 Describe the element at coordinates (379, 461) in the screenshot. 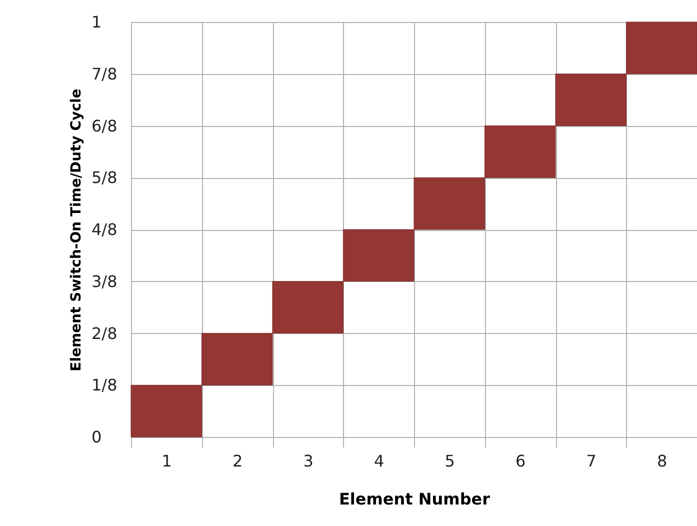

I see `x-tick-label: 4` at that location.